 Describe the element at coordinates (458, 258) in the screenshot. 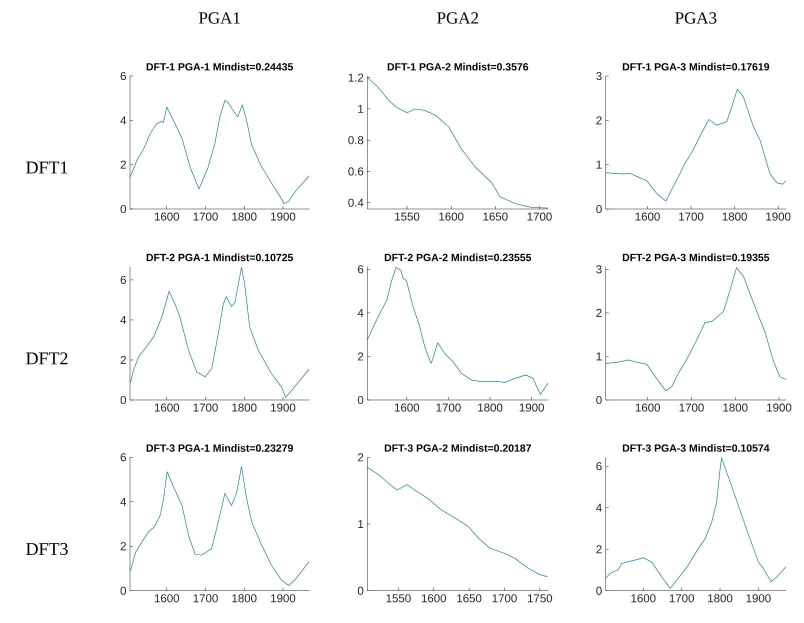

I see `chart-title: DFT-2 PGA-2 Mindist=0.23555` at that location.